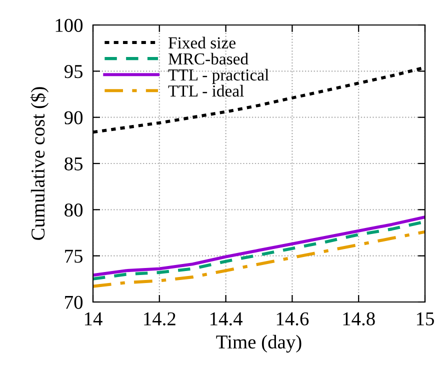 Image resolution: width=440 pixels, height=384 pixels. What do you see at coordinates (74, 302) in the screenshot?
I see `y-tick-label: 70` at bounding box center [74, 302].